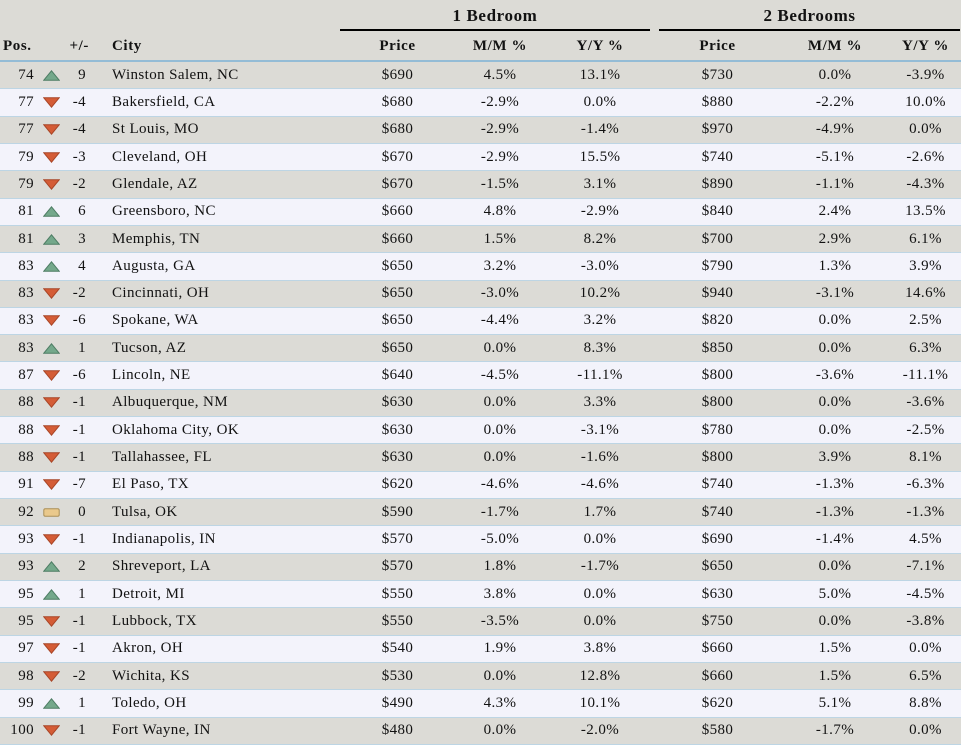 The height and width of the screenshot is (745, 961). I want to click on 1br-yy-value: 3.3%, so click(600, 402).